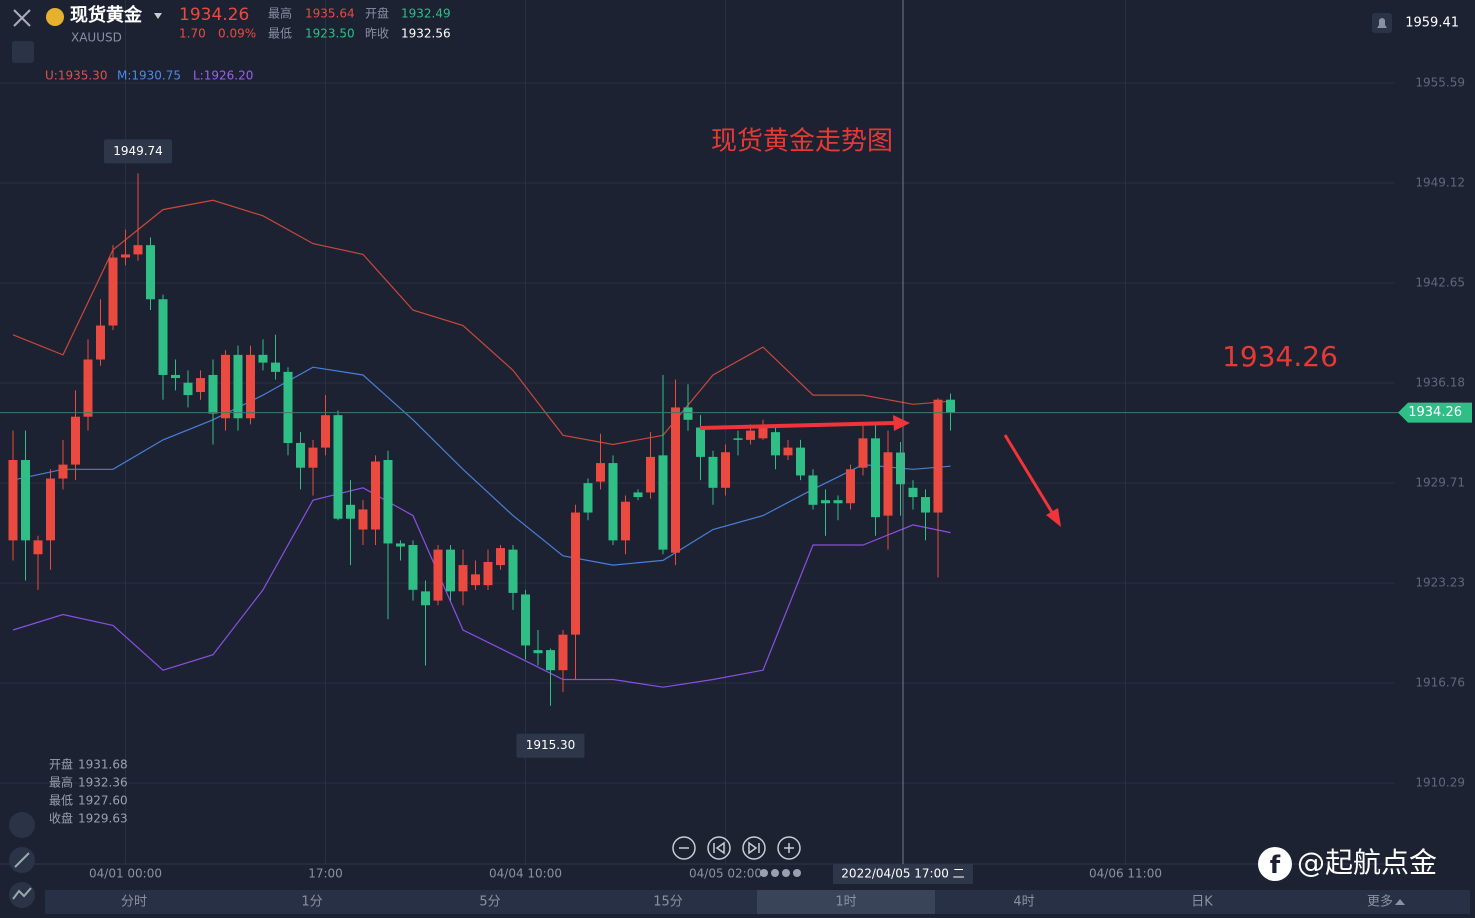 The height and width of the screenshot is (918, 1475). What do you see at coordinates (725, 874) in the screenshot?
I see `x-tick-label: 04/05 02:00` at bounding box center [725, 874].